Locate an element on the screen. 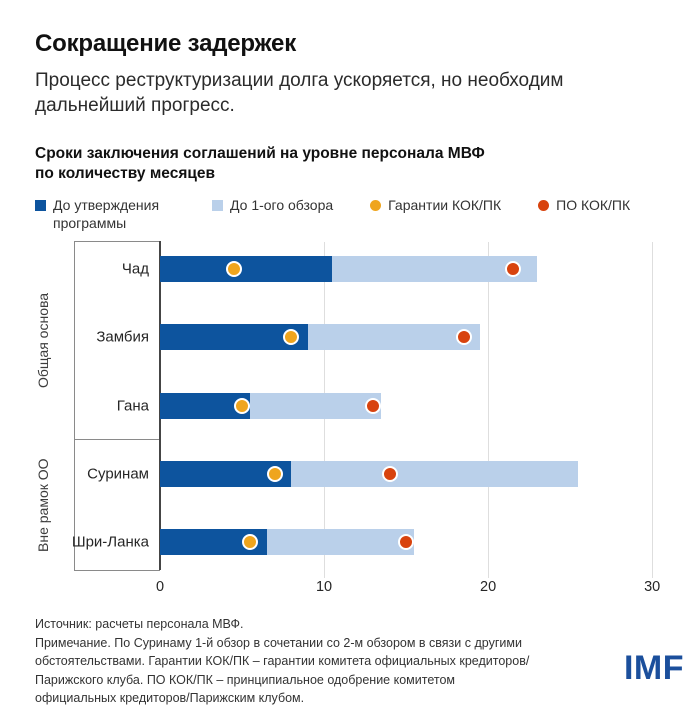  bar-row-Замбия: Замбия is located at coordinates (390, 337).